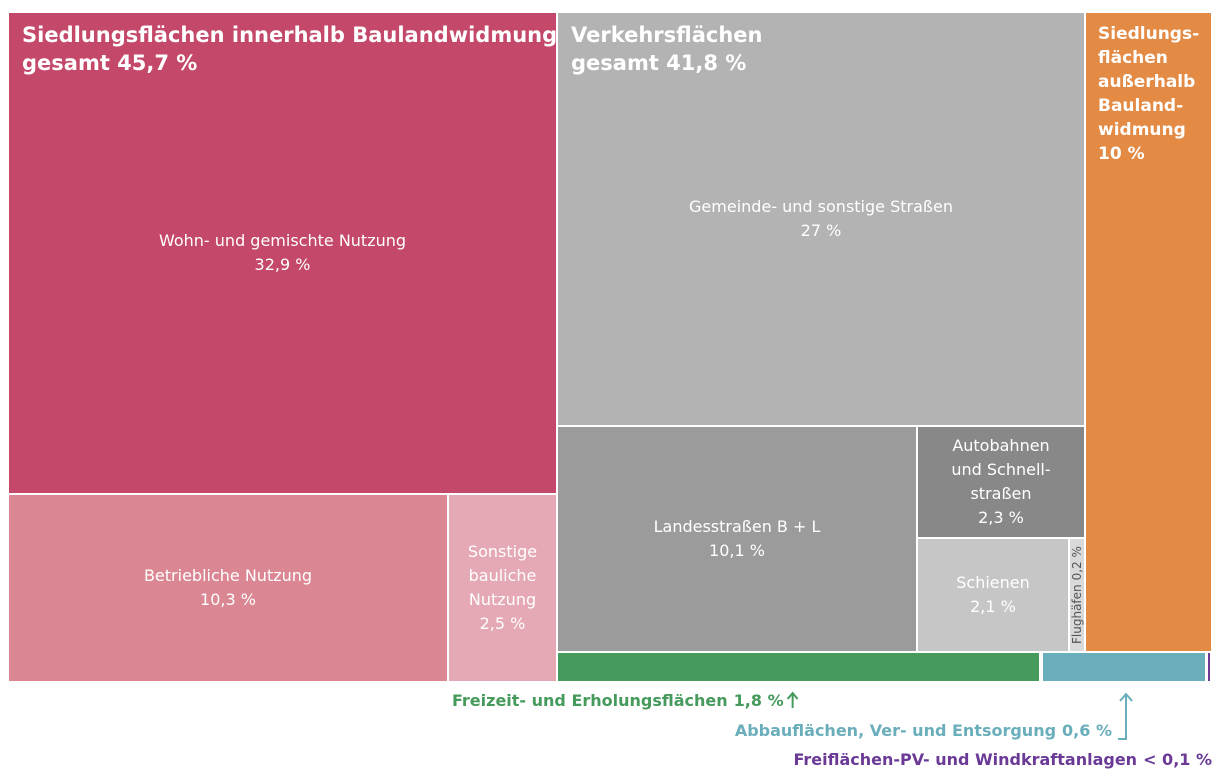 Image resolution: width=1223 pixels, height=774 pixels. Describe the element at coordinates (1133, 58) in the screenshot. I see `label-line: flächen` at that location.